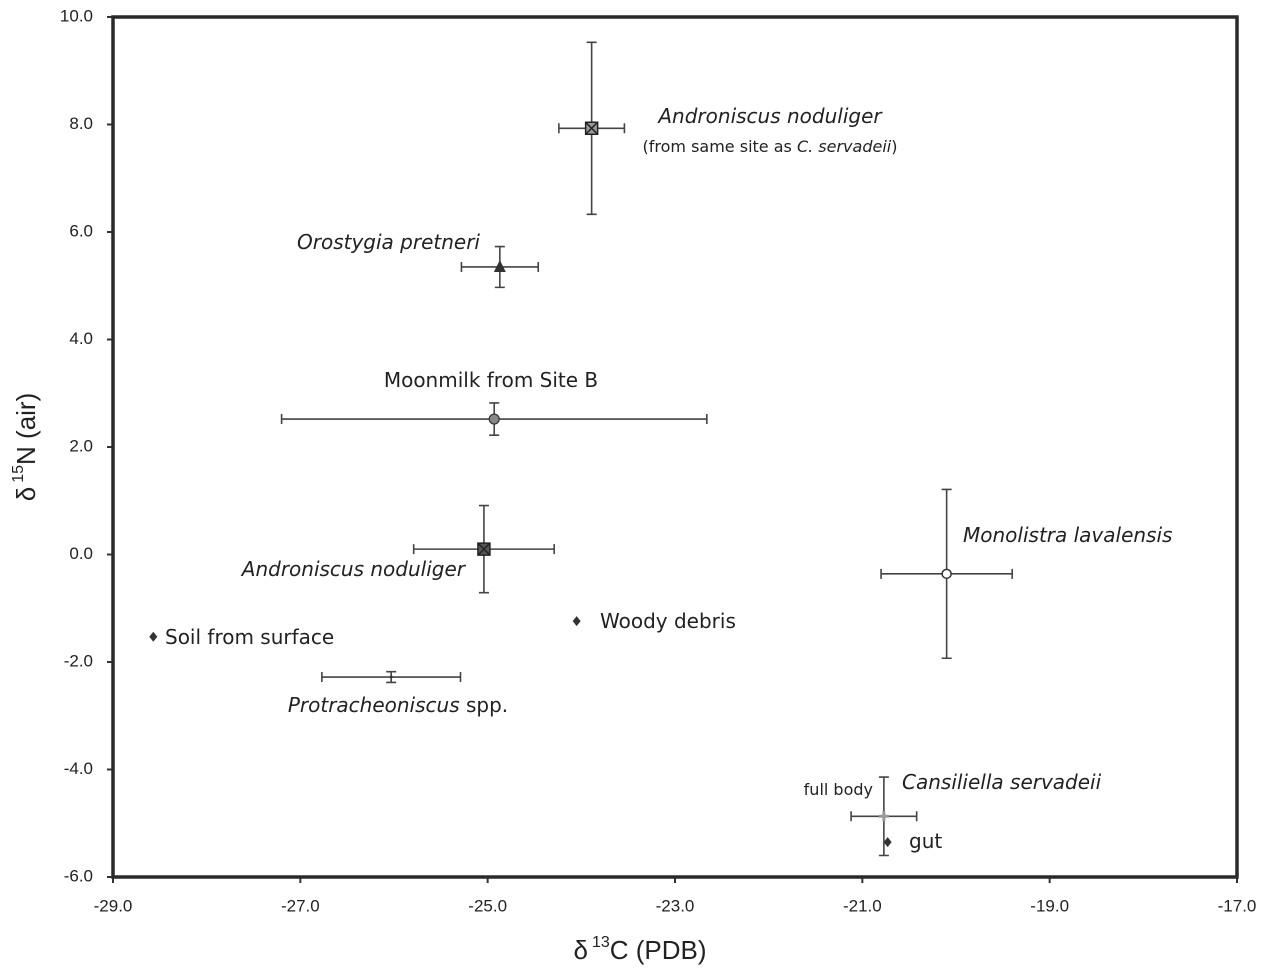 The image size is (1270, 971). What do you see at coordinates (78, 875) in the screenshot?
I see `y-tick-label: -6.0` at bounding box center [78, 875].